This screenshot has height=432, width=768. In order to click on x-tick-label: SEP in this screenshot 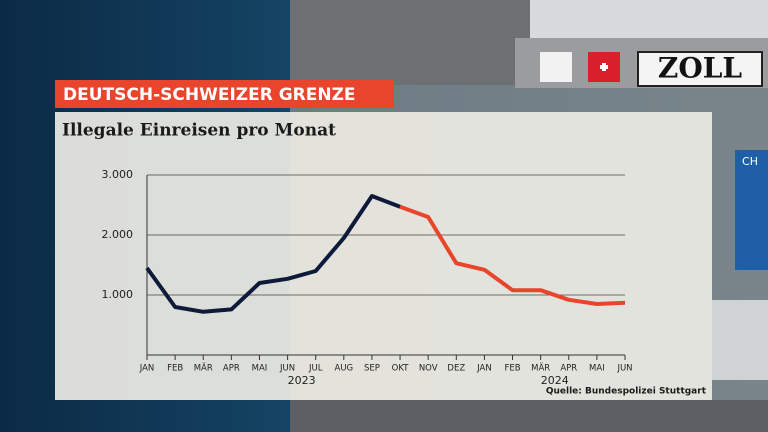, I will do `click(372, 369)`.